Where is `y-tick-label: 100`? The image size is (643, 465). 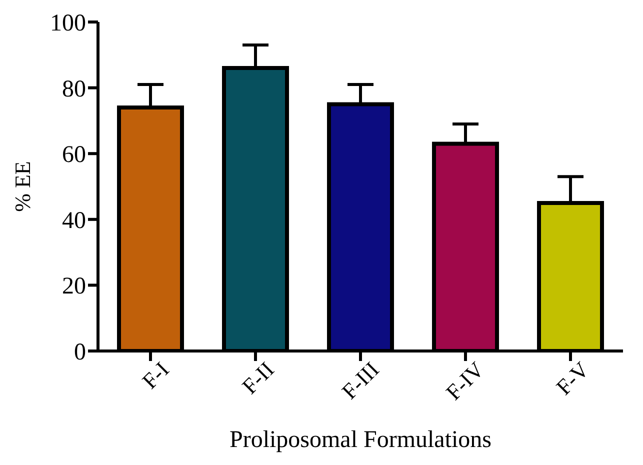
y-tick-label: 100 is located at coordinates (68, 23).